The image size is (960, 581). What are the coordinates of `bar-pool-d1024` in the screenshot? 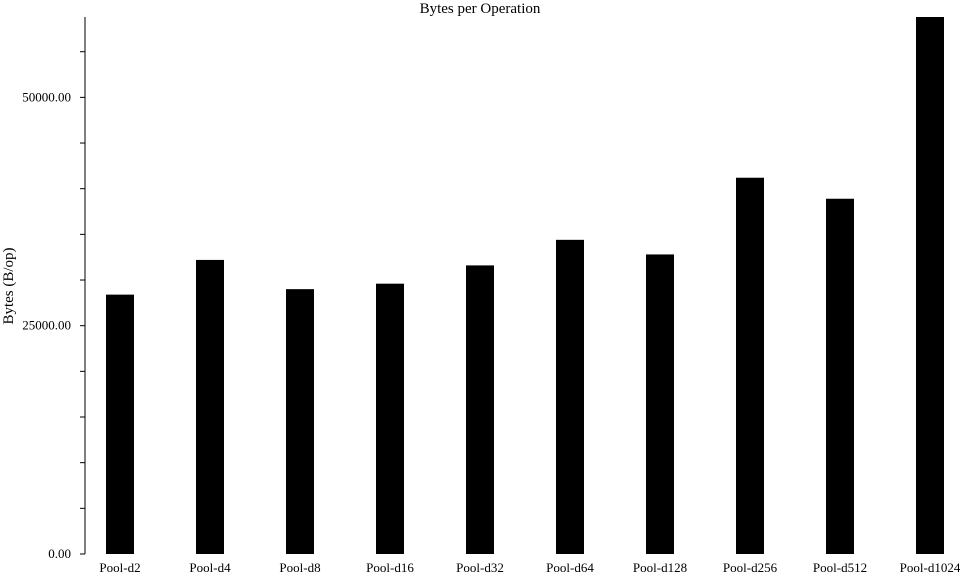 It's located at (930, 285).